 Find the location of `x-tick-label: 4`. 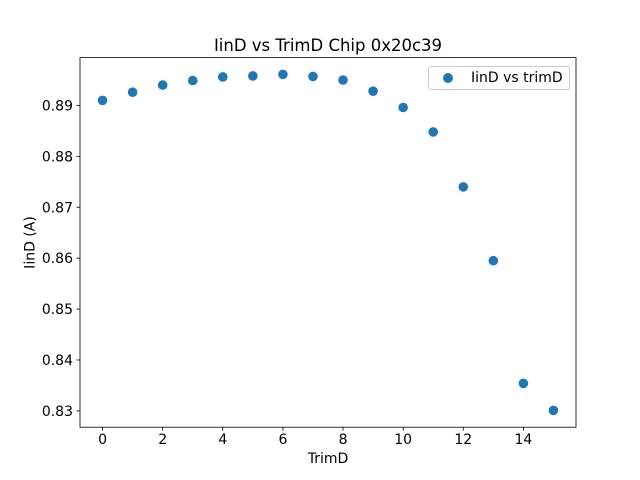

x-tick-label: 4 is located at coordinates (222, 440).